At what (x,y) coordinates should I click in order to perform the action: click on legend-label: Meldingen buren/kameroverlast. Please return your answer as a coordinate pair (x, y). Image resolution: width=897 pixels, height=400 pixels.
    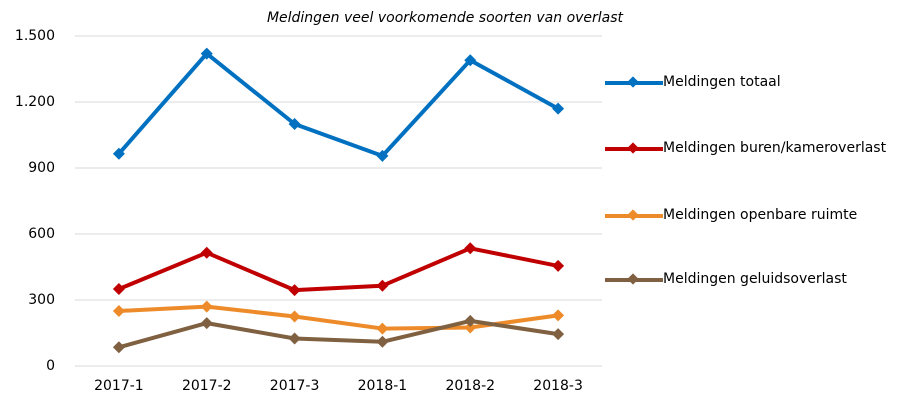
    Looking at the image, I should click on (775, 148).